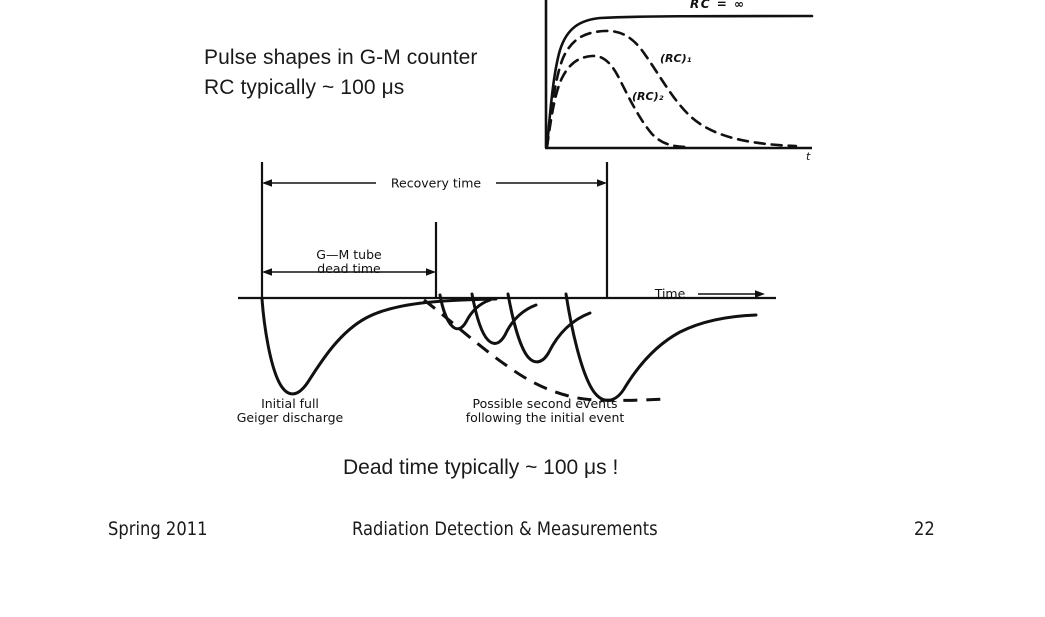  I want to click on recovery-time-label: Recovery time, so click(436, 183).